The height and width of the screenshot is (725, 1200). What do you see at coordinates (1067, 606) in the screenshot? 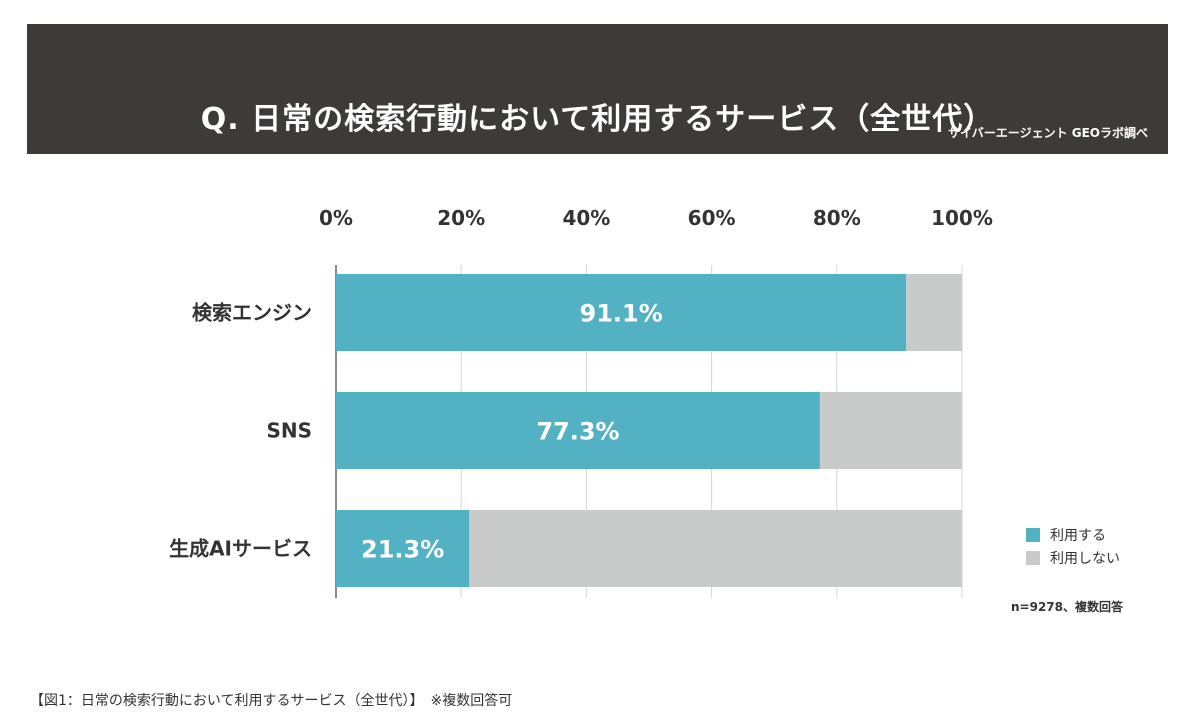
I see `sample-note: n=9278、複数回答` at bounding box center [1067, 606].